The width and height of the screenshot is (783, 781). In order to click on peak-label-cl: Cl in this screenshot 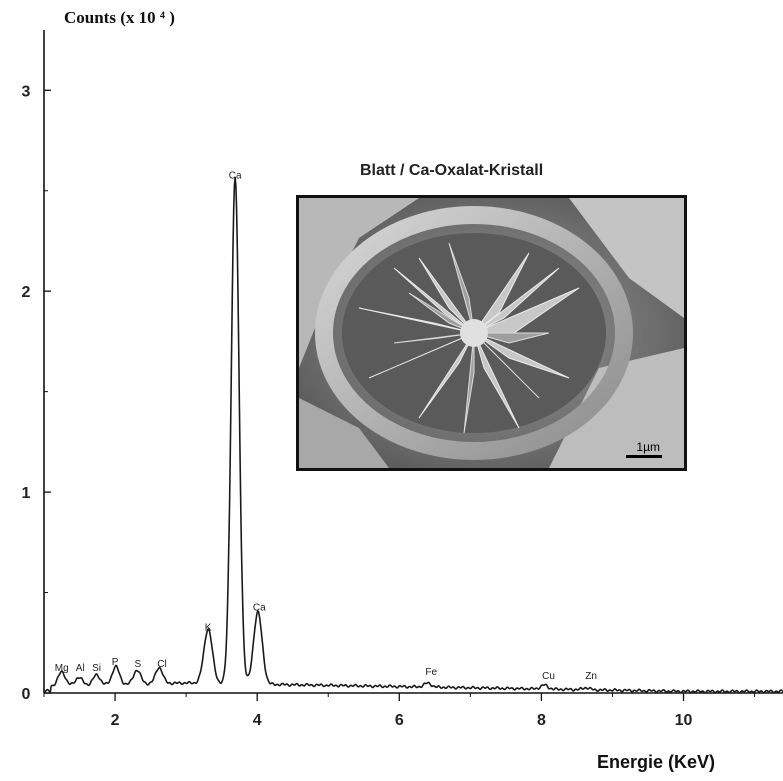, I will do `click(161, 664)`.